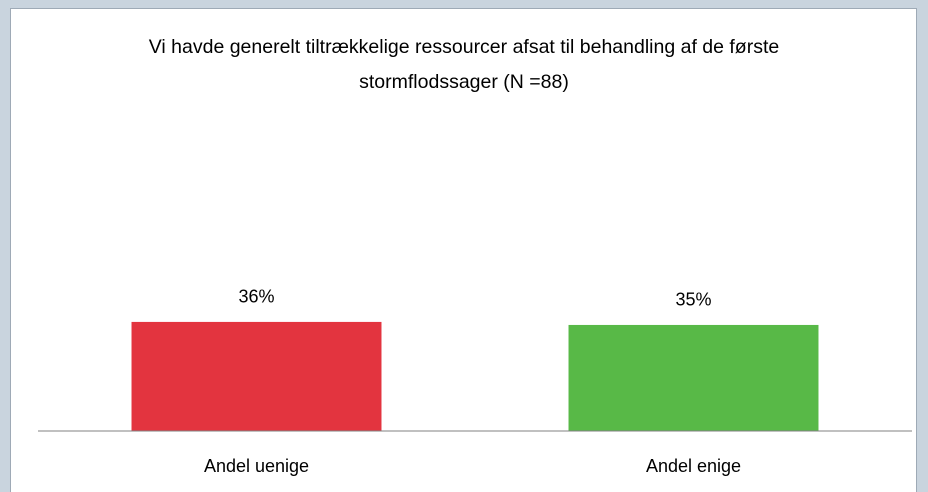 This screenshot has width=928, height=492. What do you see at coordinates (256, 297) in the screenshot?
I see `value-label: 36%` at bounding box center [256, 297].